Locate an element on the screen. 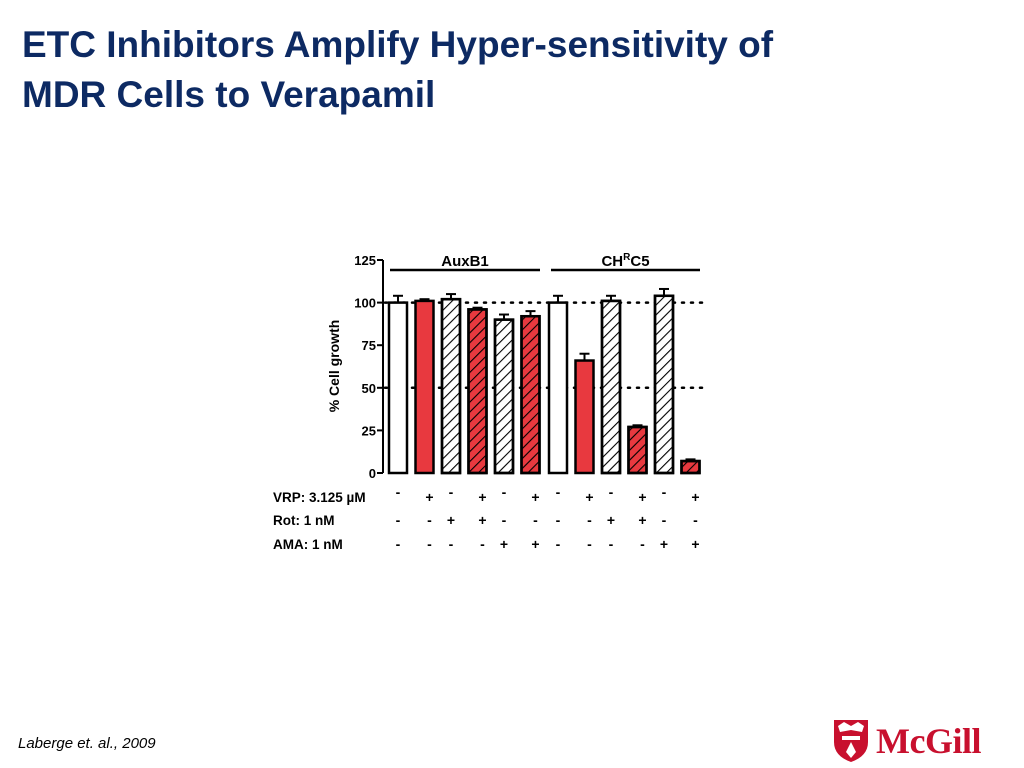 This screenshot has width=1024, height=768. treatment-label: Rot: 1 nM is located at coordinates (304, 520).